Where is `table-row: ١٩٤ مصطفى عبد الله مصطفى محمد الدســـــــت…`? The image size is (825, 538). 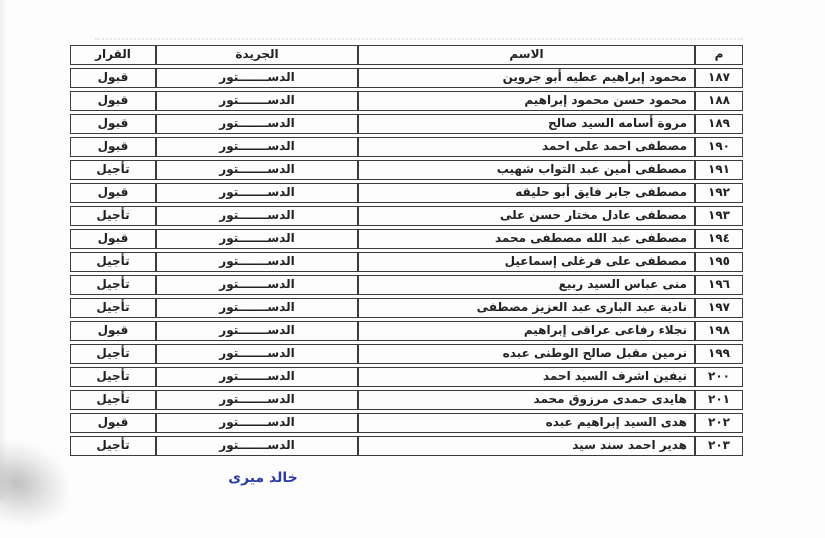
table-row: ١٩٤ مصطفى عبد الله مصطفى محمد الدســـــــت… is located at coordinates (406, 239).